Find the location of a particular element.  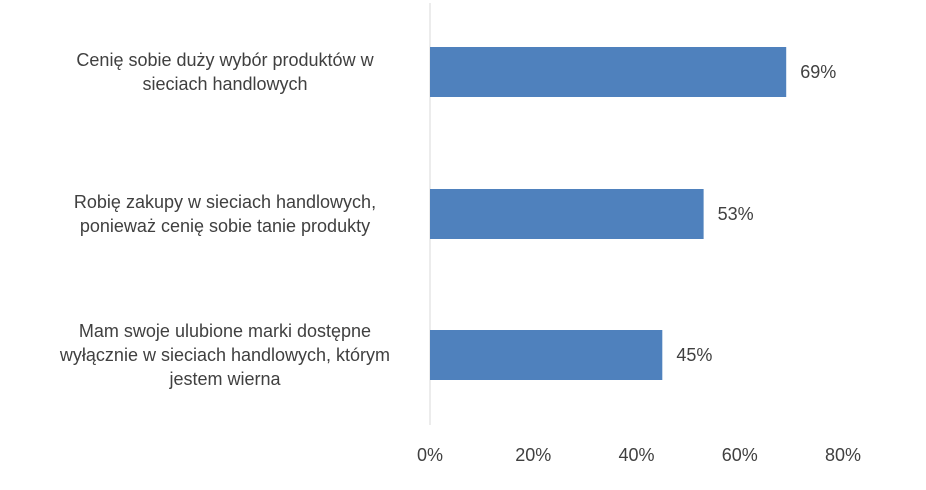

category-label-line: Robię zakupy w sieciach handlowych, is located at coordinates (225, 202).